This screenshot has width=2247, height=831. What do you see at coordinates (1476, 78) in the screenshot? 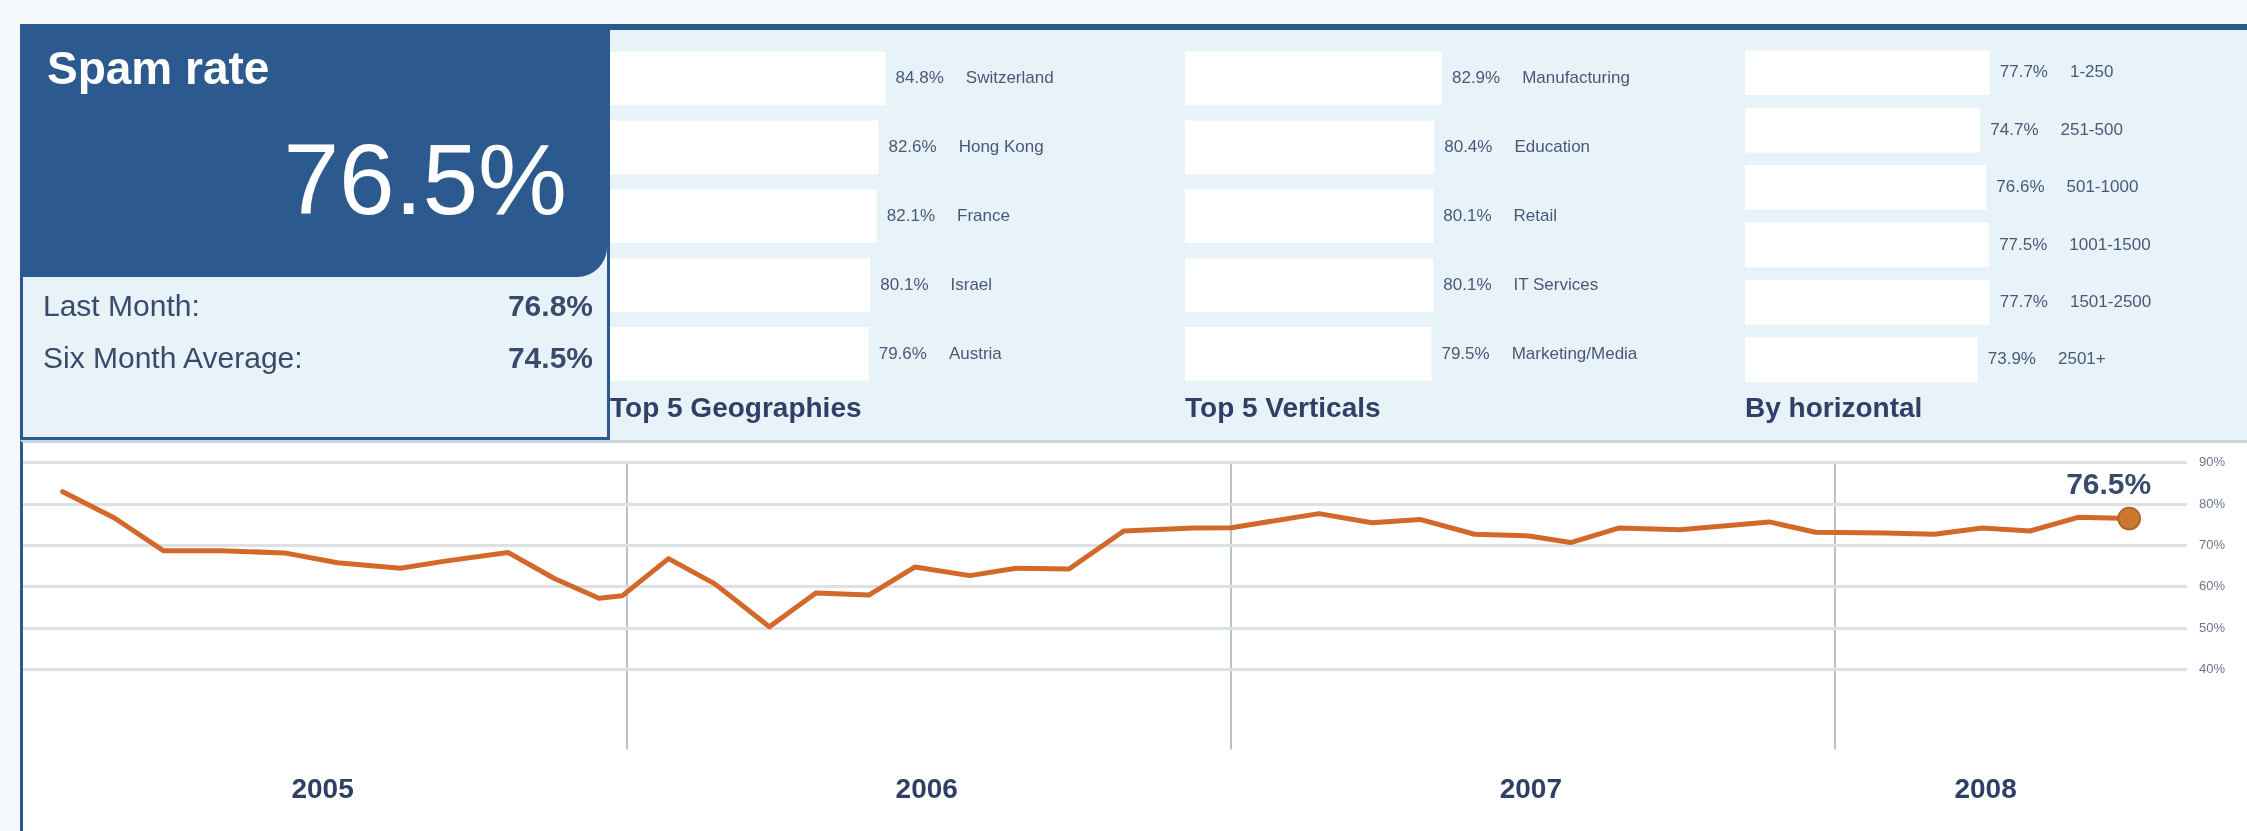
I see `data-label: 82.9%` at bounding box center [1476, 78].